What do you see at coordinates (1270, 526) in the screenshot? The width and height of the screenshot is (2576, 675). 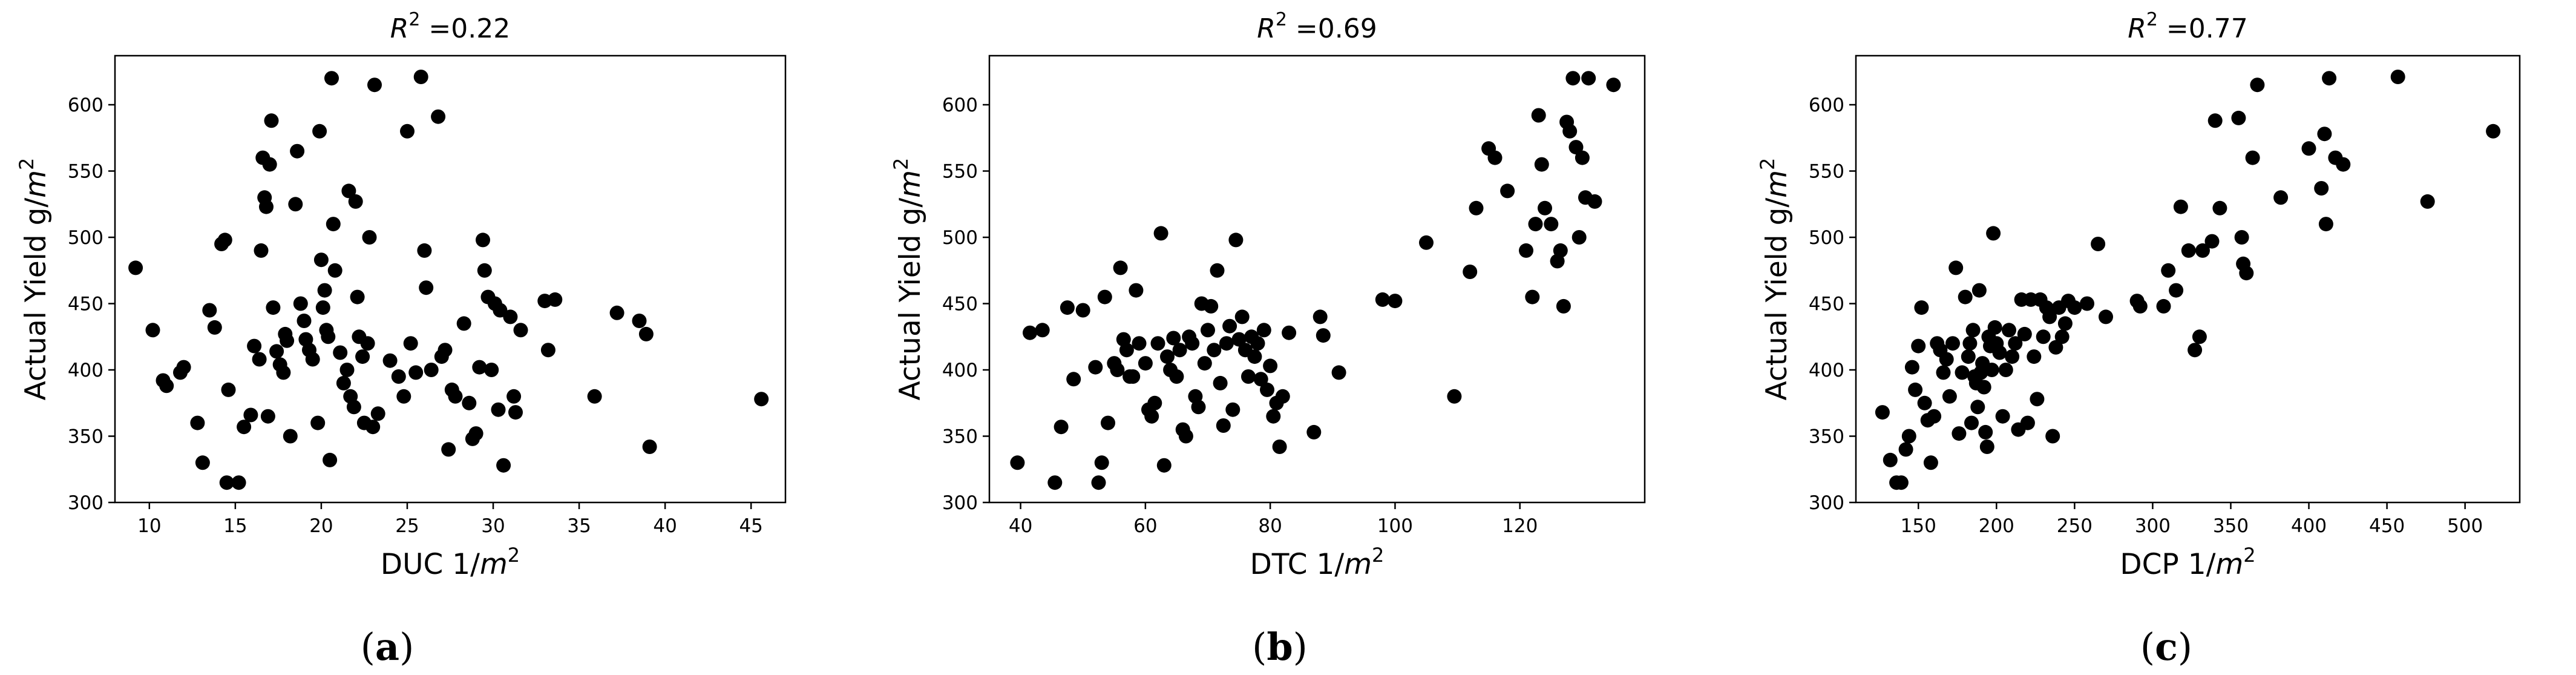 I see `x-tick-label: 80` at bounding box center [1270, 526].